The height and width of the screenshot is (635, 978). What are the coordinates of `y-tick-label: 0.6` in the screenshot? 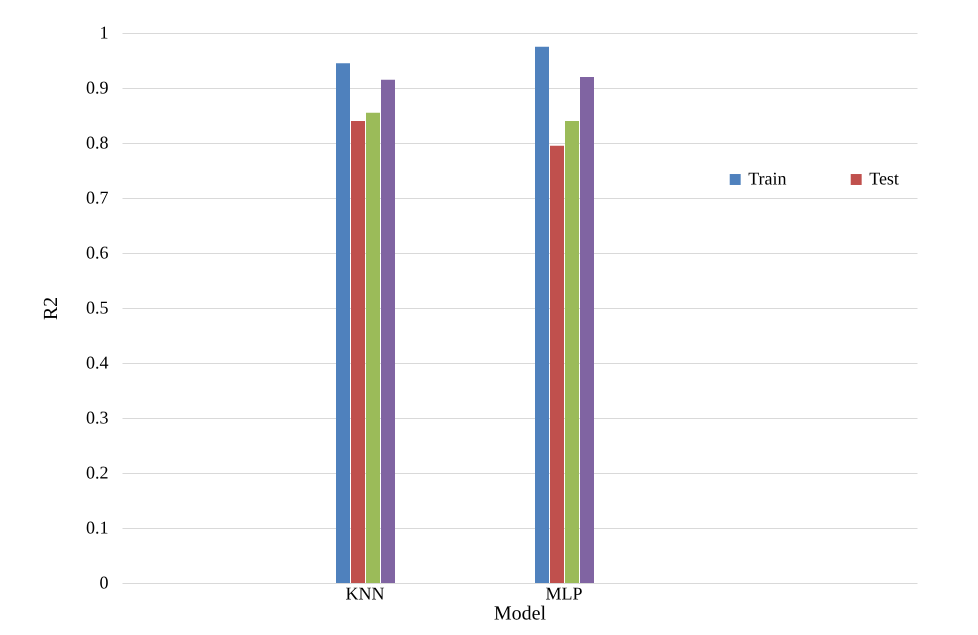 It's located at (97, 252).